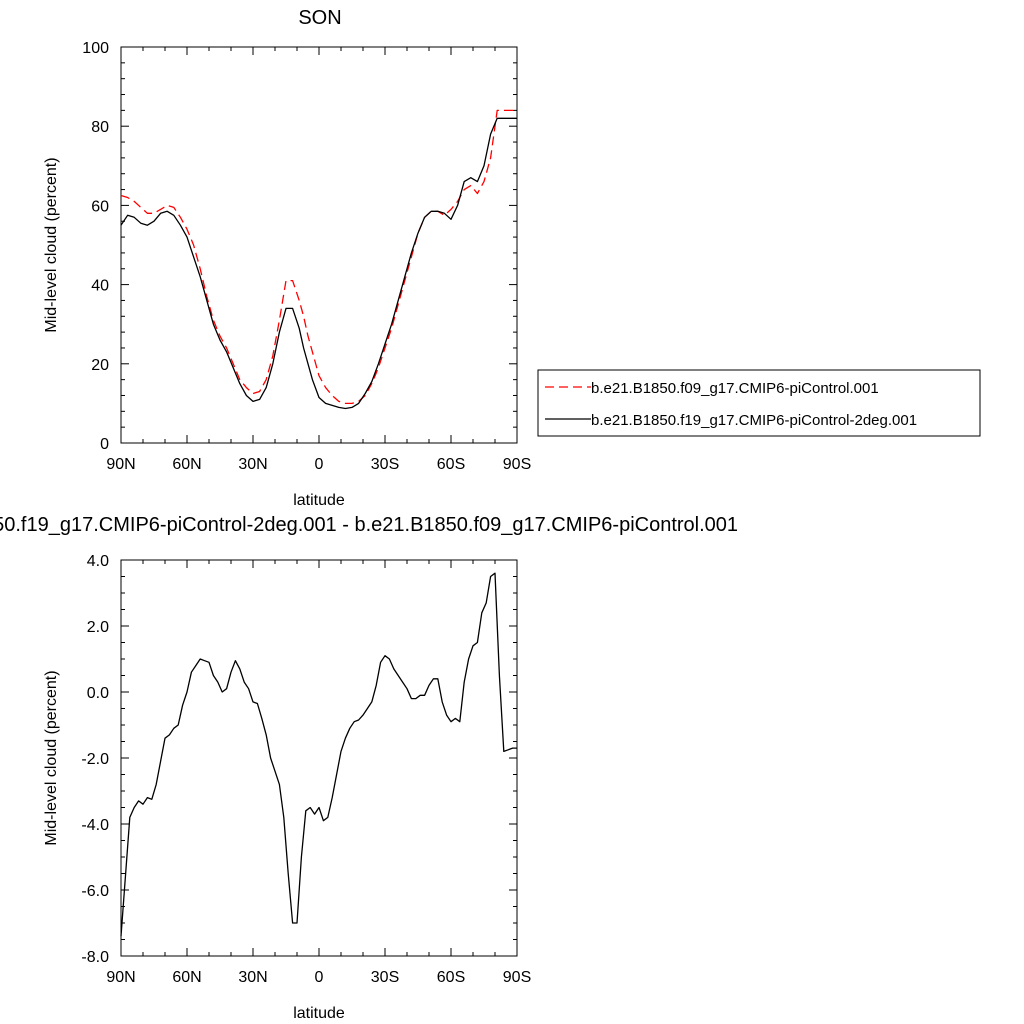  Describe the element at coordinates (451, 977) in the screenshot. I see `bottom-x-tick-label: 60S` at that location.